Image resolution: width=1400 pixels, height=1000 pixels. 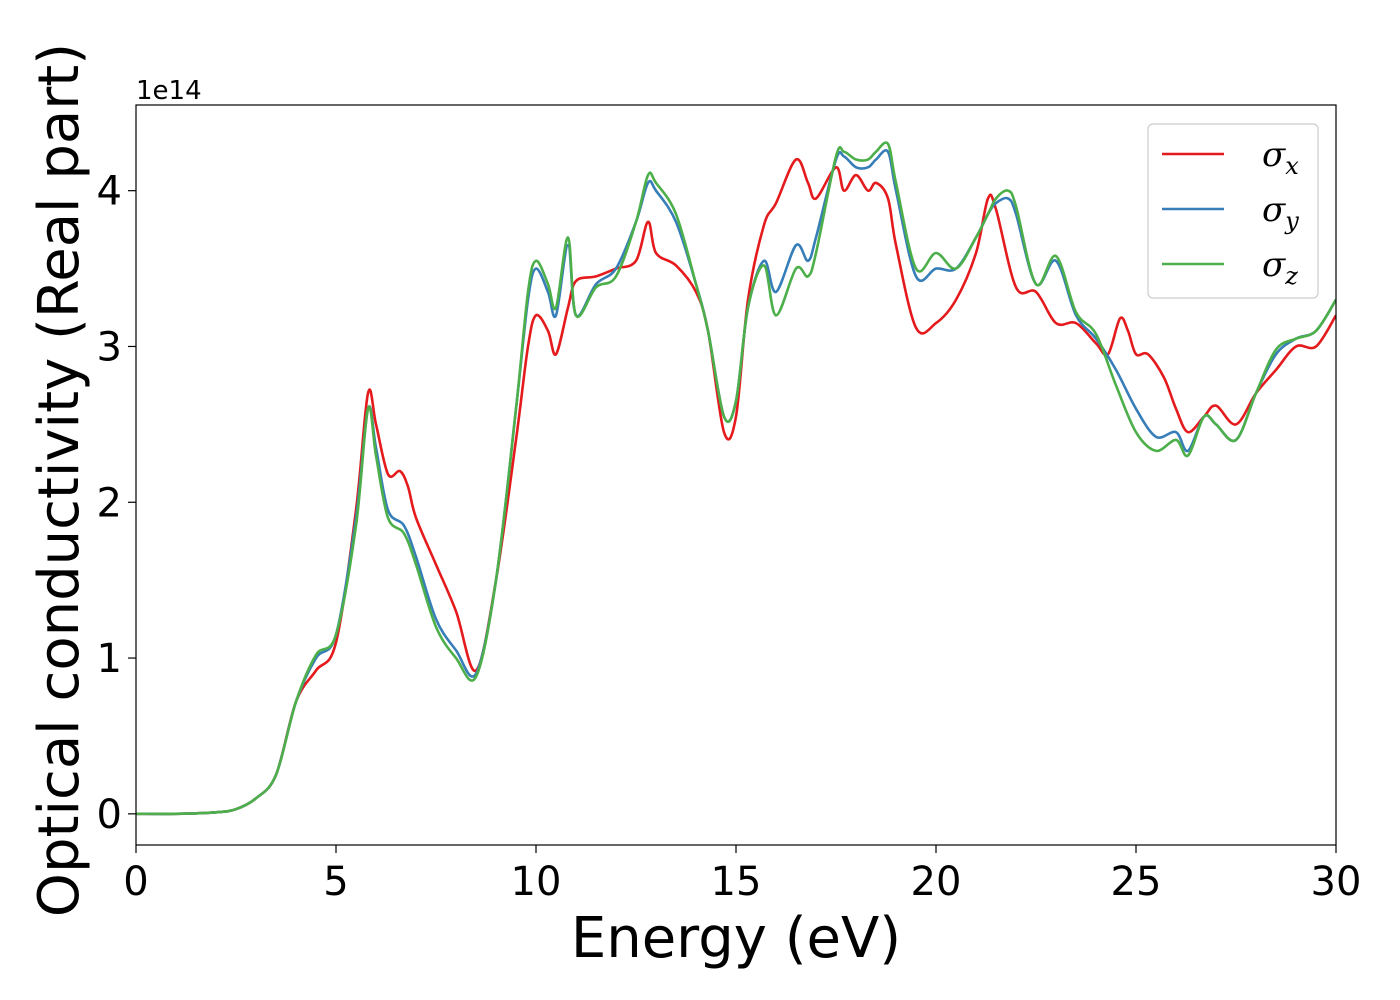 What do you see at coordinates (109, 659) in the screenshot?
I see `y-tick-label: 1` at bounding box center [109, 659].